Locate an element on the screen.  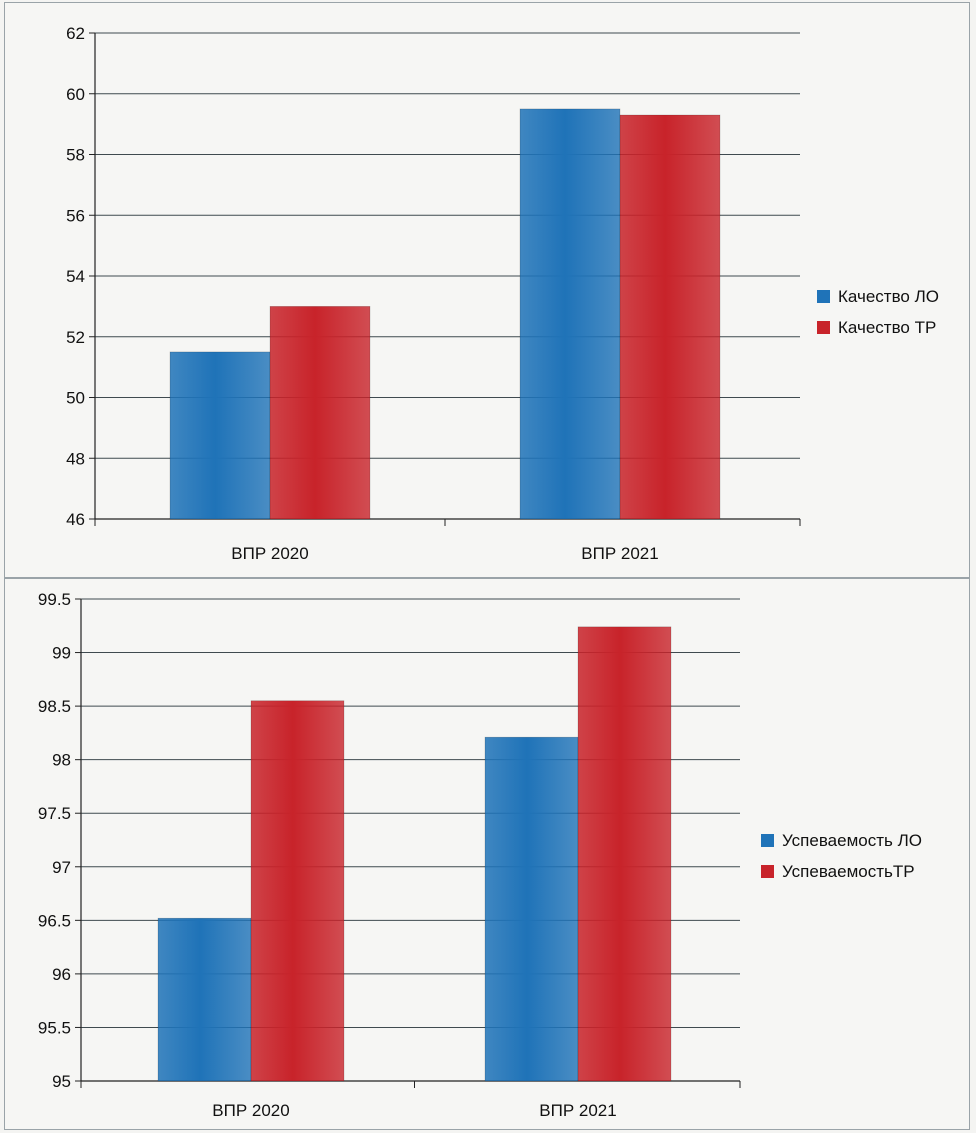
quality-legend: Качество ЛО Качество ТР is located at coordinates (878, 312).